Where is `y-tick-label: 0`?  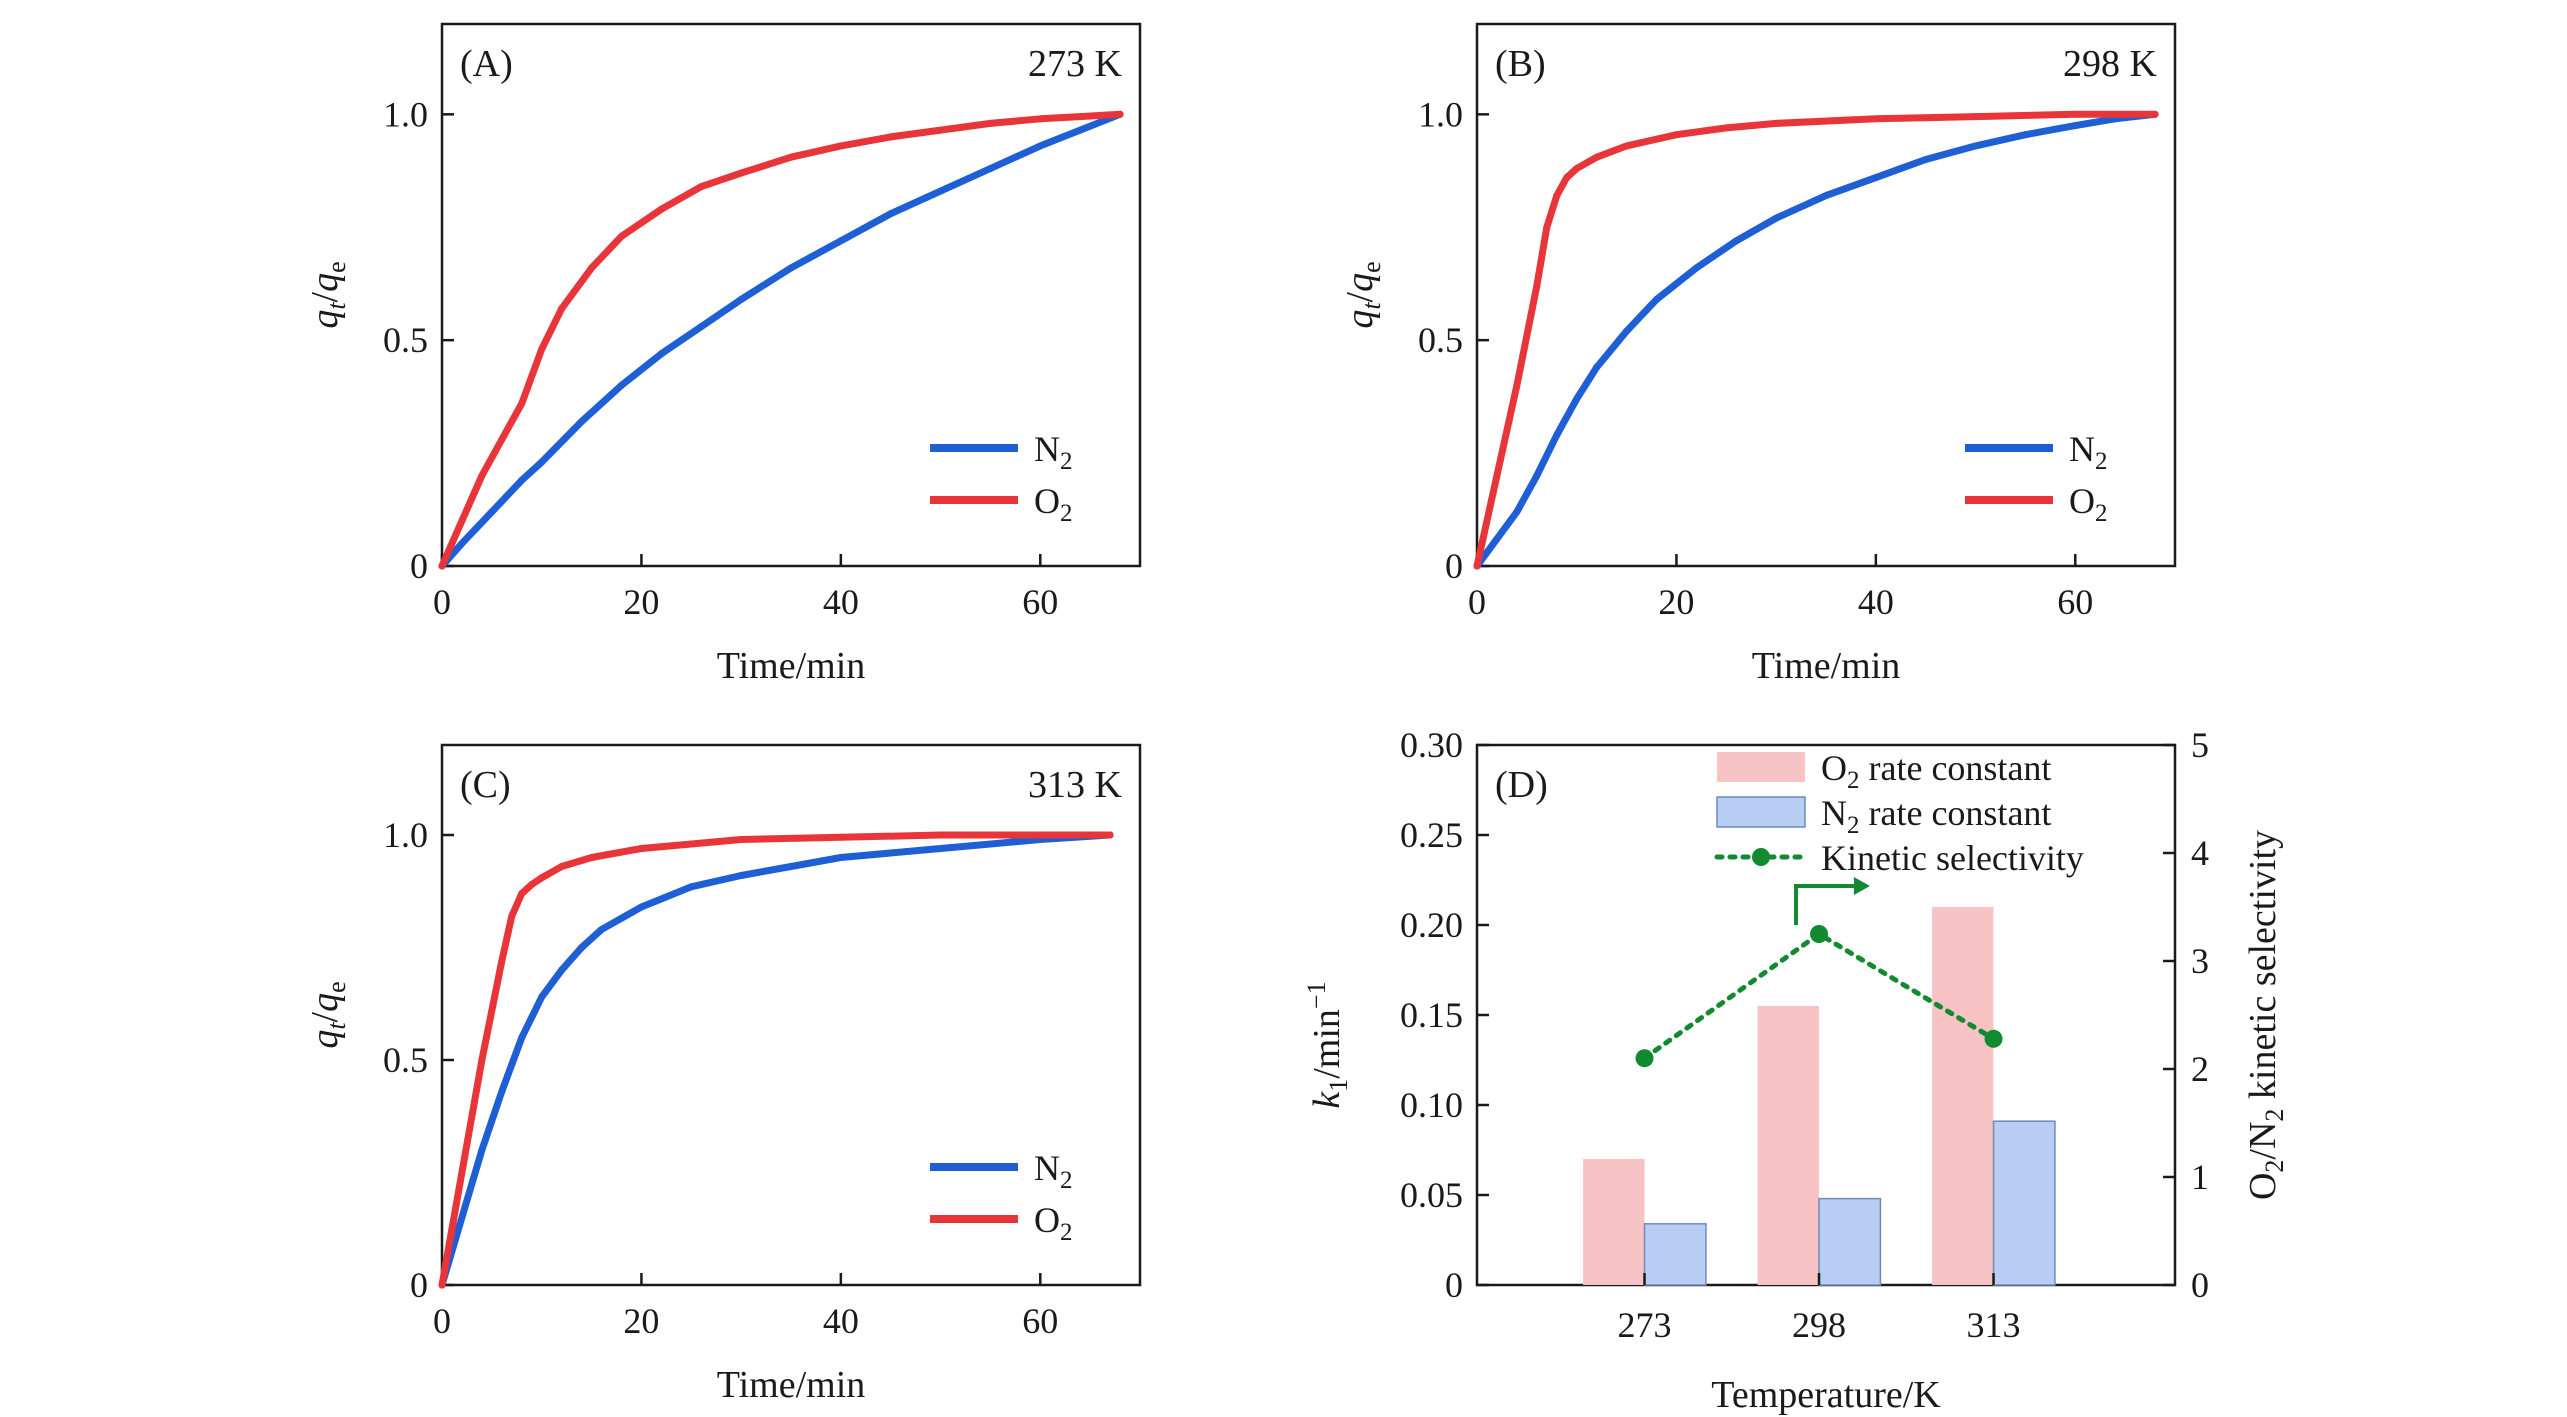 y-tick-label: 0 is located at coordinates (1454, 566).